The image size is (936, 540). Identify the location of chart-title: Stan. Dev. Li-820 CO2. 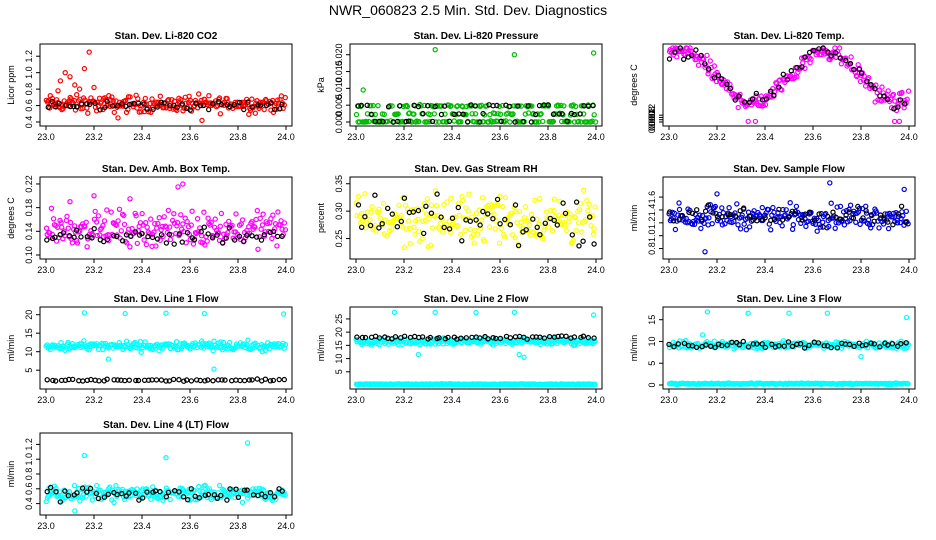
(166, 36).